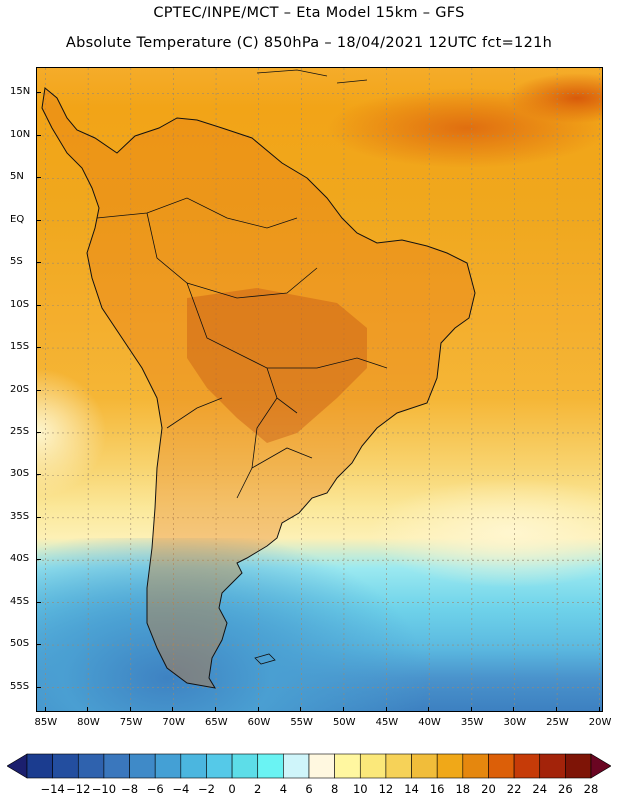 The image size is (618, 800). Describe the element at coordinates (265, 659) in the screenshot. I see `falkland-islands` at that location.